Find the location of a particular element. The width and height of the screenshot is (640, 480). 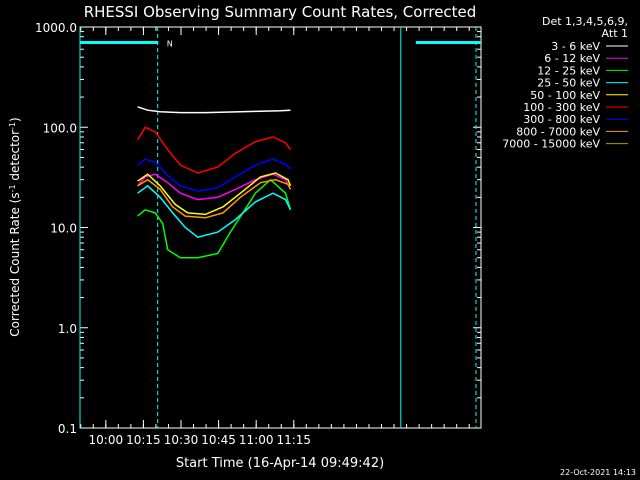

x-tick-label: 10:45 is located at coordinates (218, 440).